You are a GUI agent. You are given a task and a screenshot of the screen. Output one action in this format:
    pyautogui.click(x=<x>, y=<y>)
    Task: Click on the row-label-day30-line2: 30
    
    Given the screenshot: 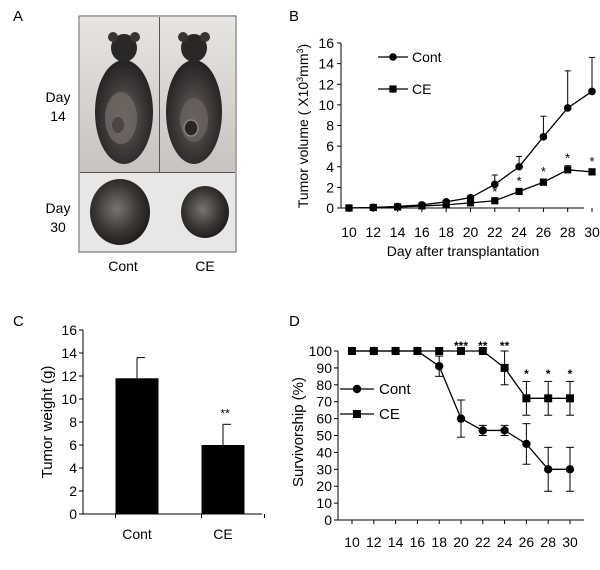 What is the action you would take?
    pyautogui.click(x=58, y=227)
    